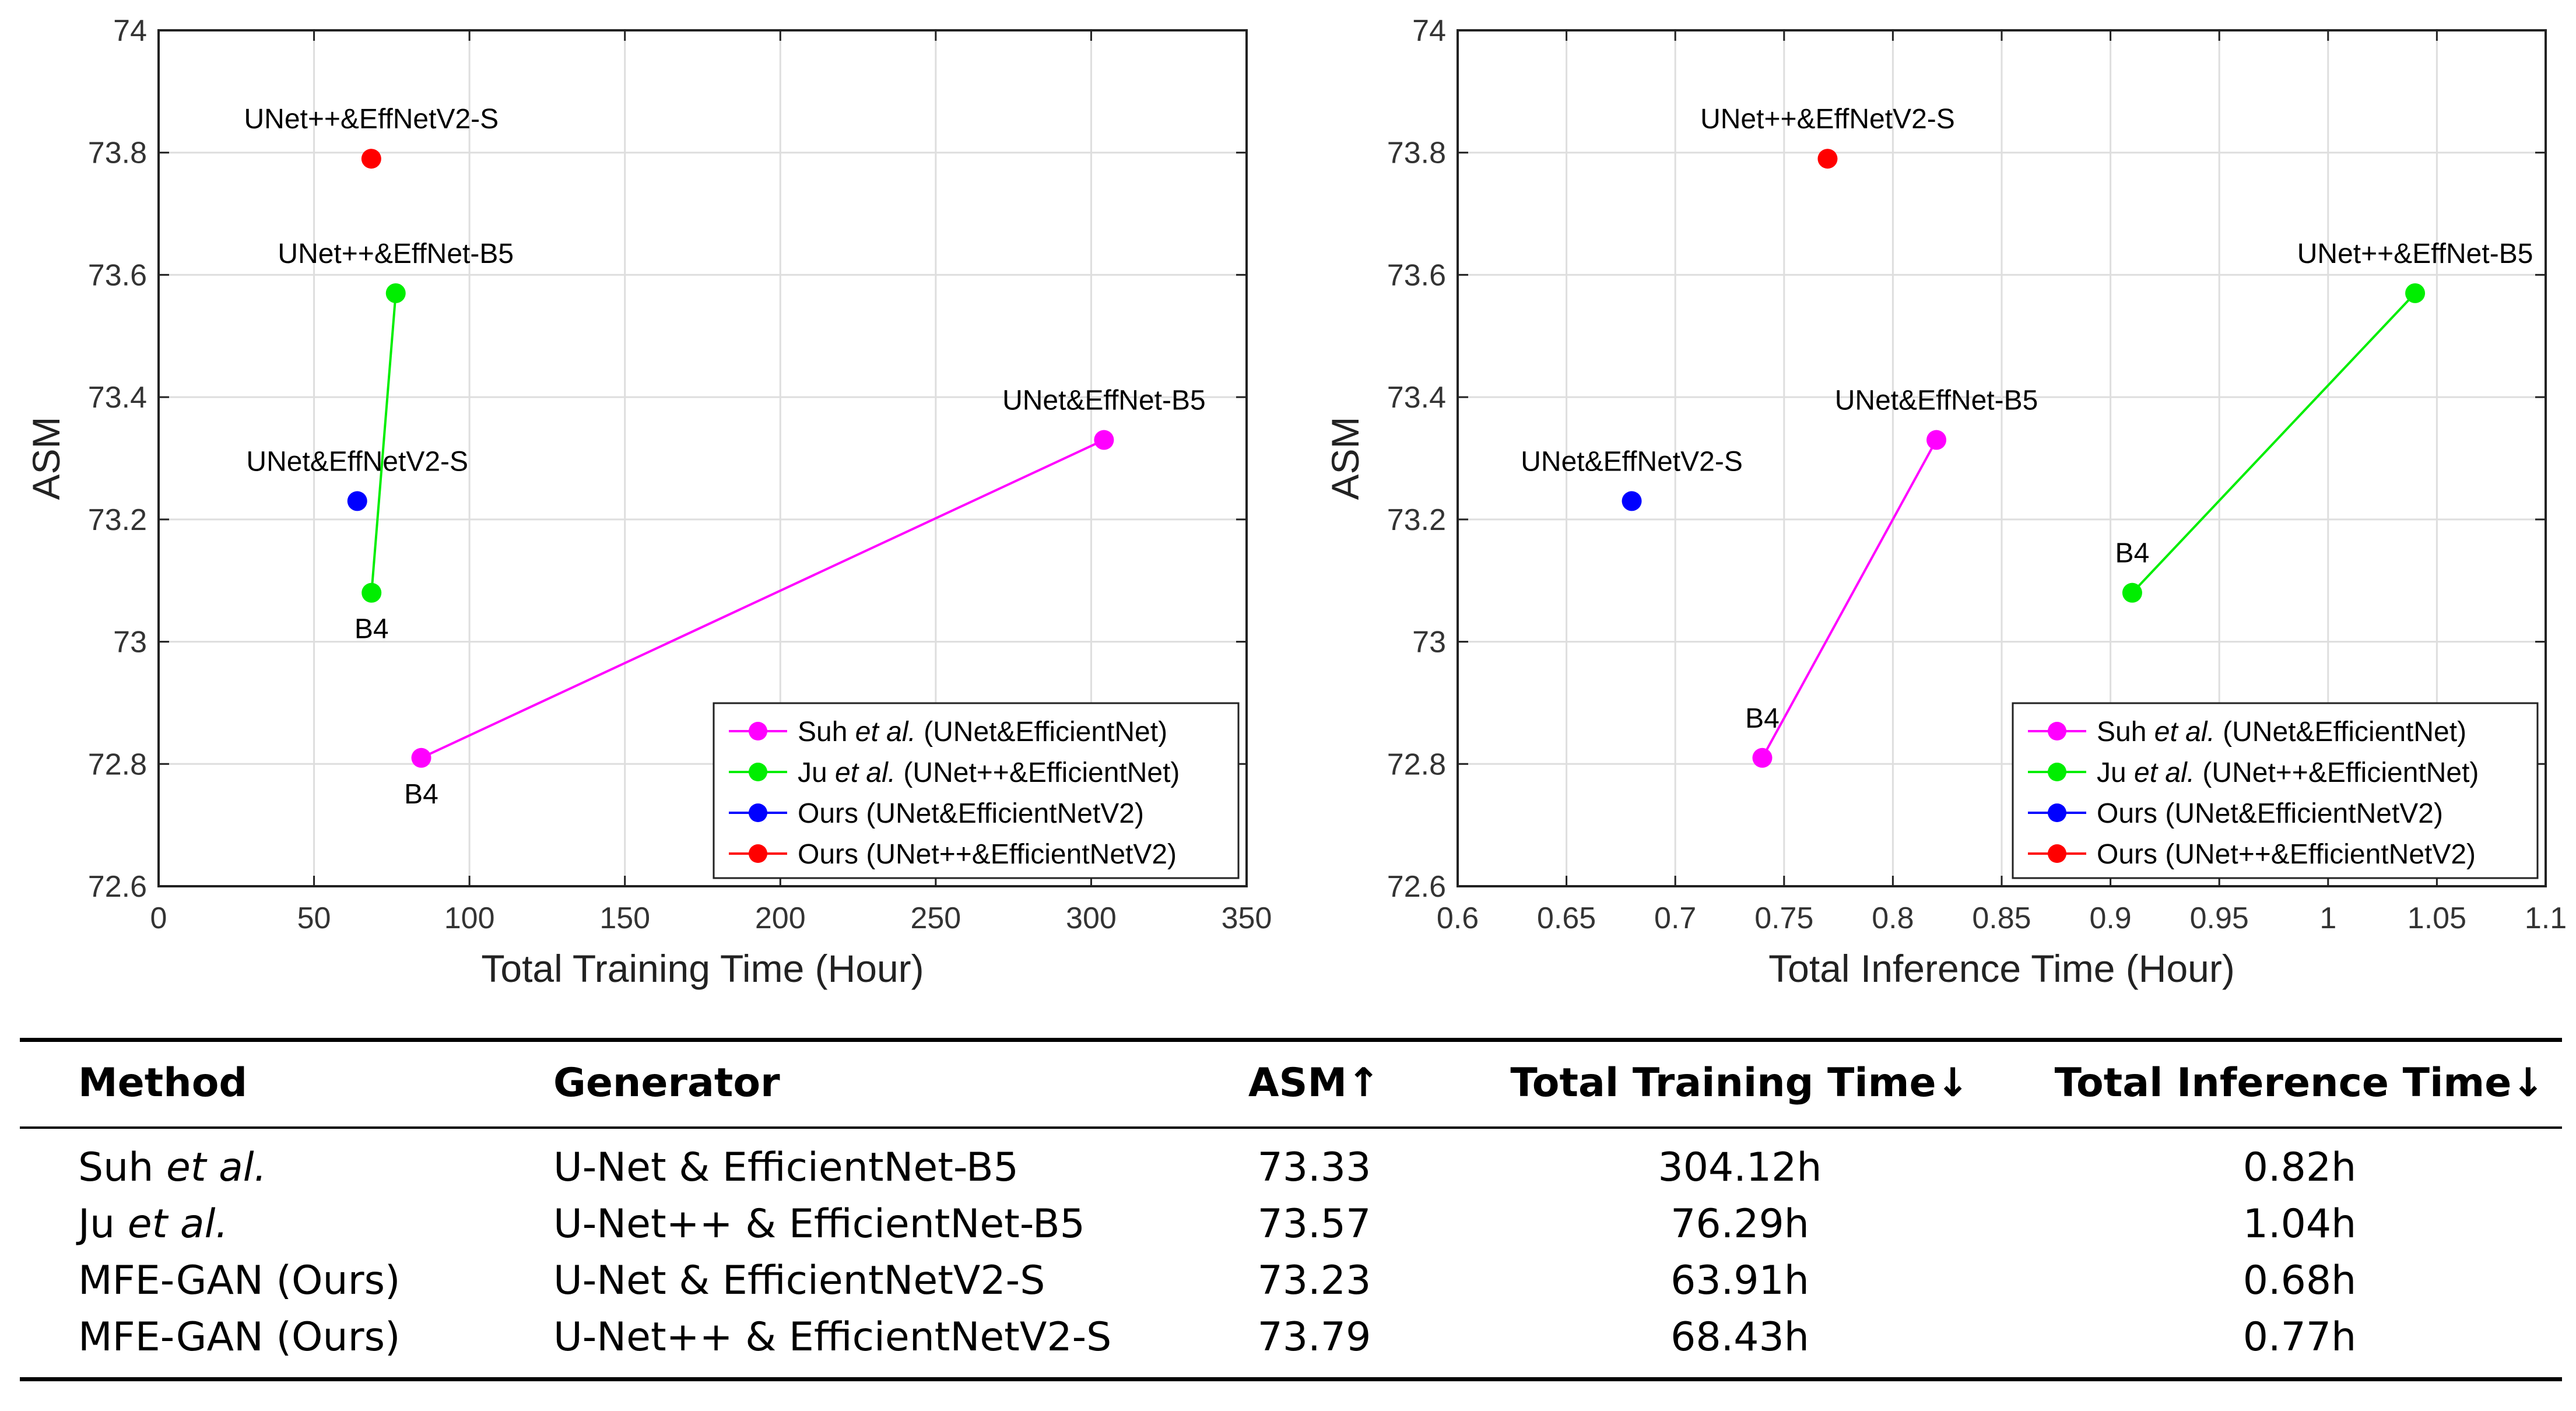 The width and height of the screenshot is (2576, 1411). Describe the element at coordinates (2001, 918) in the screenshot. I see `x-tick-label: 0.85` at that location.